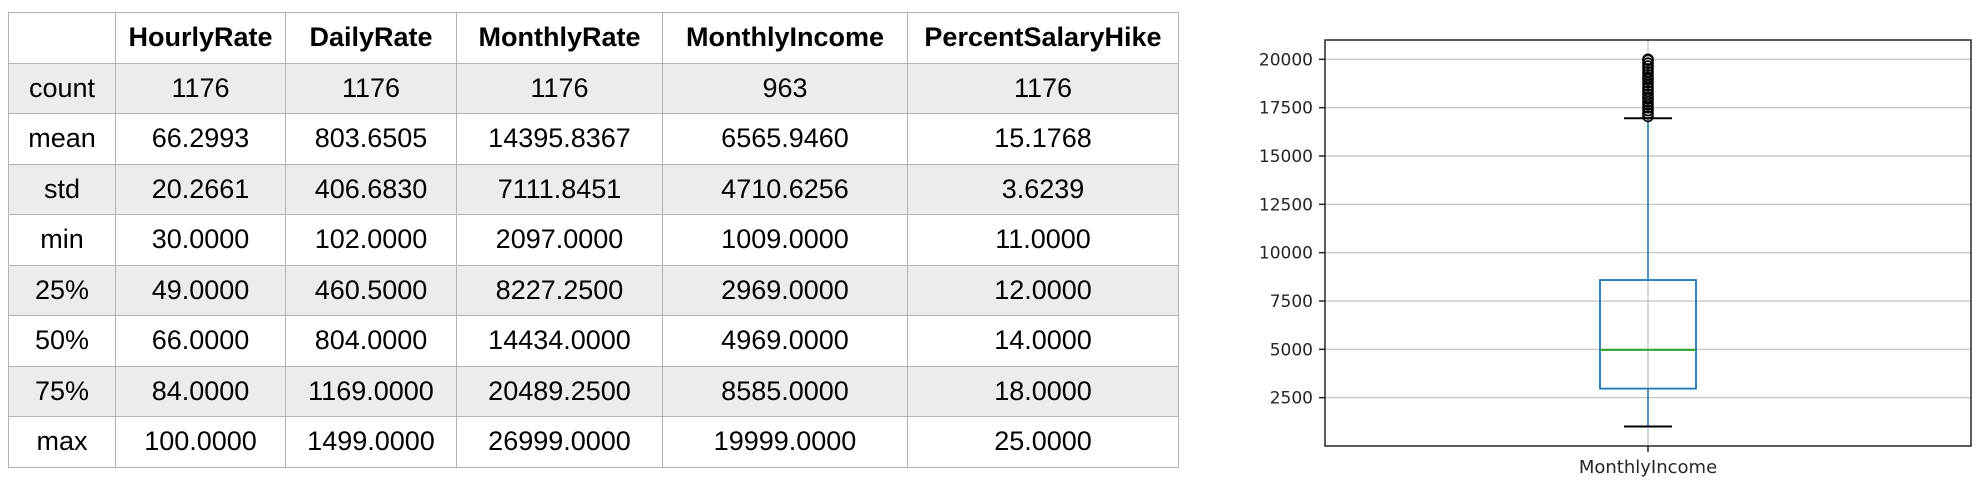  Describe the element at coordinates (62, 240) in the screenshot. I see `row-label: min` at that location.